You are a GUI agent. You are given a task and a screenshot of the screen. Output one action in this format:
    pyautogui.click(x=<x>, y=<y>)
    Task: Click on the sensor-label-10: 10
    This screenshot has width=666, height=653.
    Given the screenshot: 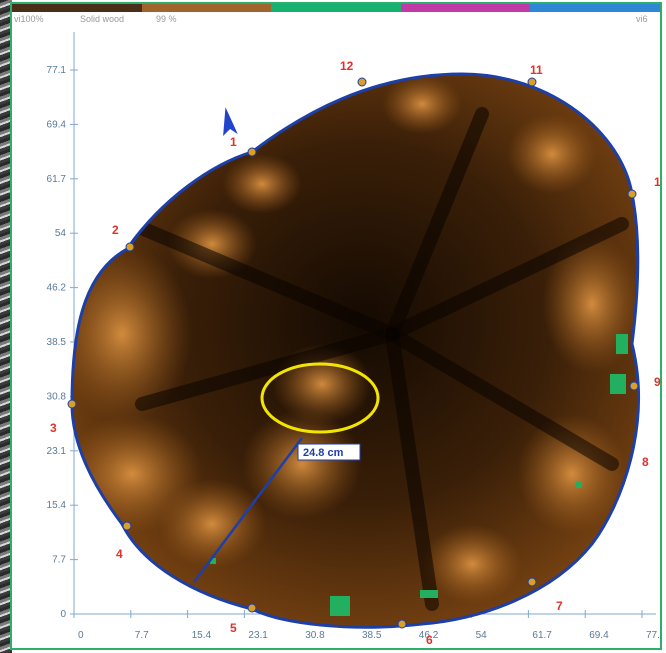 What is the action you would take?
    pyautogui.click(x=657, y=182)
    